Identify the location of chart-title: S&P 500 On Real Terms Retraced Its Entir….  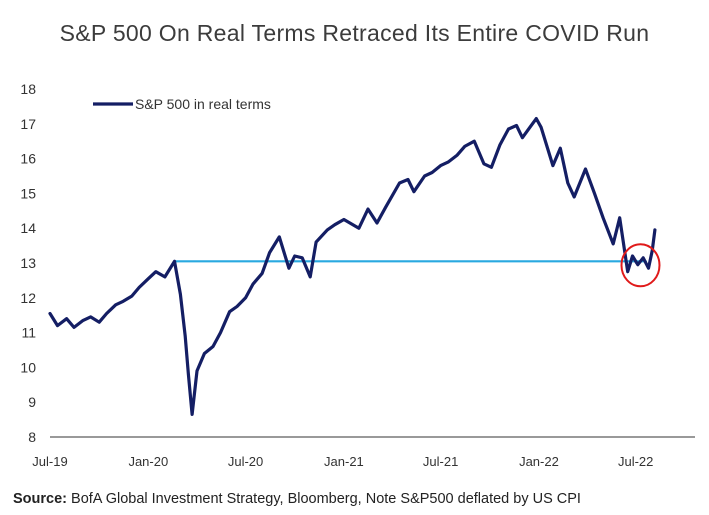
(354, 33).